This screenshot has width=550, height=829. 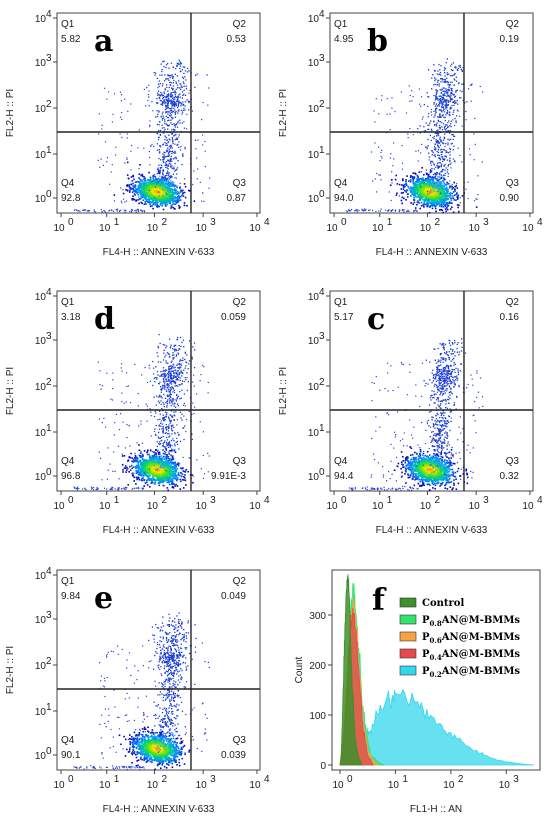 What do you see at coordinates (322, 150) in the screenshot?
I see `y-tick-exponent: 1` at bounding box center [322, 150].